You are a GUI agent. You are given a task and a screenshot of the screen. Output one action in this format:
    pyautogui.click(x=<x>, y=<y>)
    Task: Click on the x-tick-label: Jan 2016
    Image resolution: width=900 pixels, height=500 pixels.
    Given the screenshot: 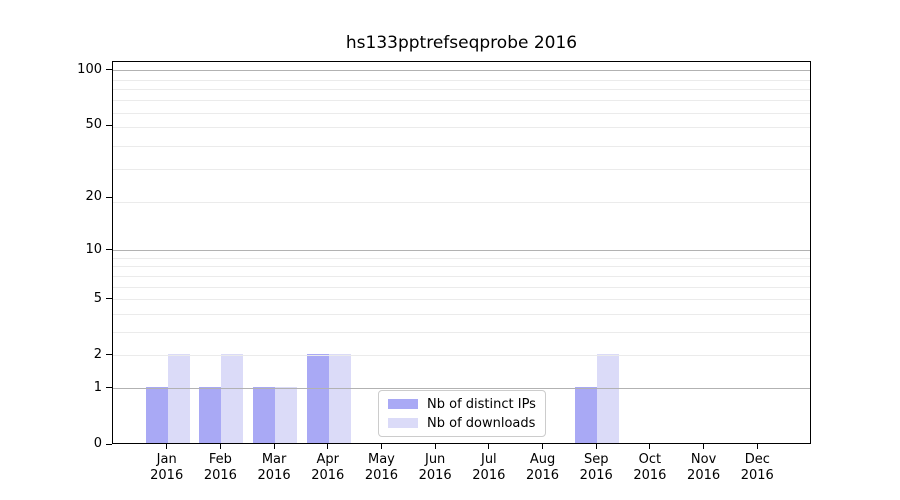 What is the action you would take?
    pyautogui.click(x=167, y=467)
    